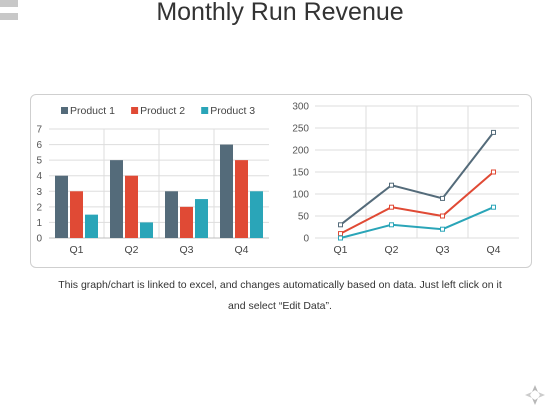 This screenshot has height=420, width=560. What do you see at coordinates (493, 250) in the screenshot?
I see `line-x-tick-label: Q4` at bounding box center [493, 250].